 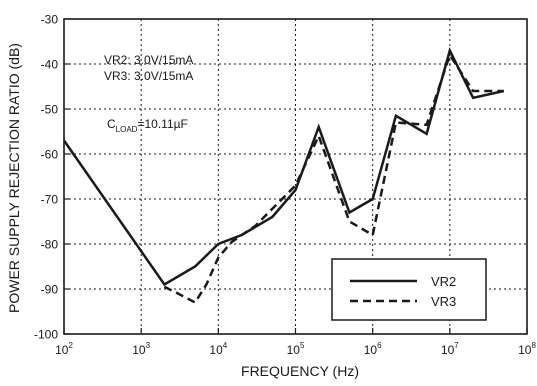 I want to click on y-axis-label: POWER SUPPLY REJECTION RATIO (dB), so click(x=14, y=178).